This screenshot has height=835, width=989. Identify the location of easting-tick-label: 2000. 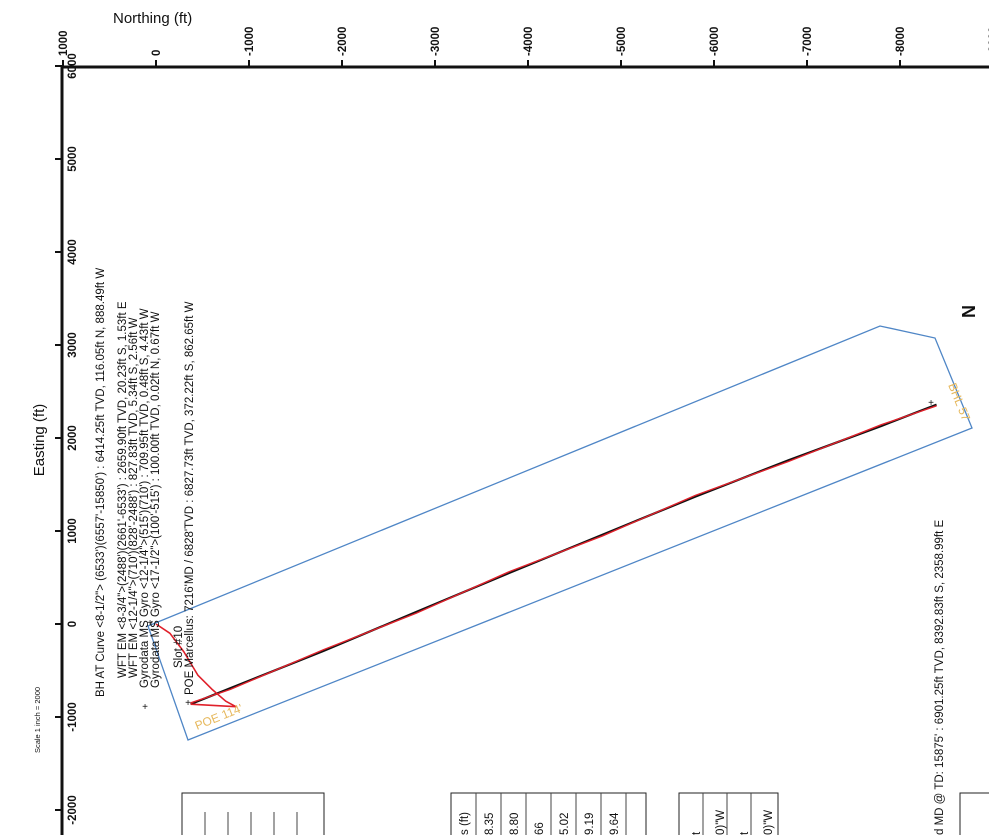
(73, 438).